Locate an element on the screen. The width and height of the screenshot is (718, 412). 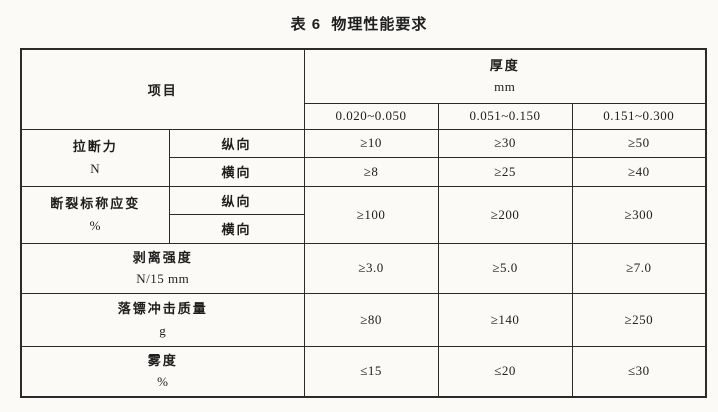
haze-value-0: ≤15 is located at coordinates (371, 371).